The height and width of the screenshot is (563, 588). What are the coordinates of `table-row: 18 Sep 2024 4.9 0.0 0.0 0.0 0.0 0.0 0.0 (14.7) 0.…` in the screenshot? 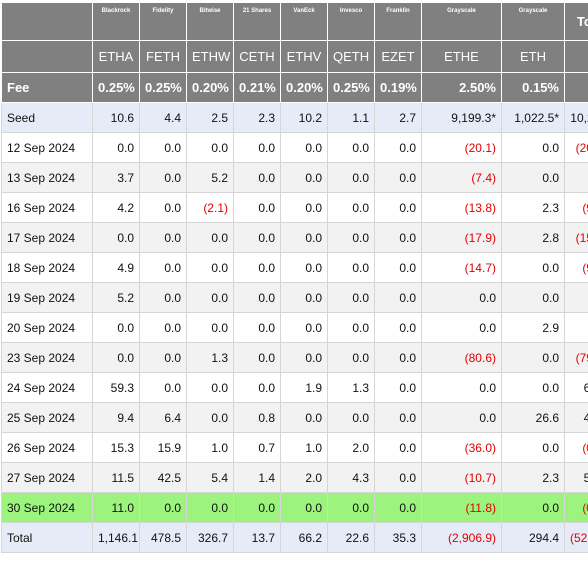 It's located at (294, 267).